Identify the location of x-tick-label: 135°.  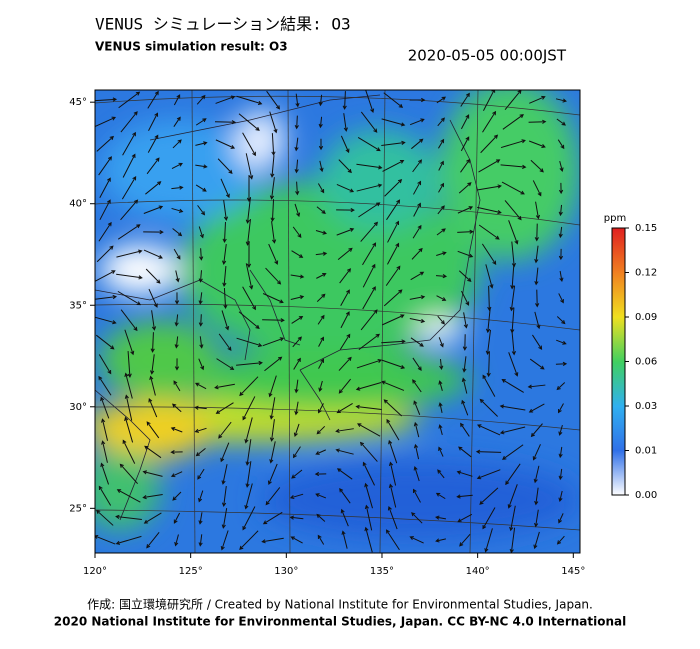
(382, 571).